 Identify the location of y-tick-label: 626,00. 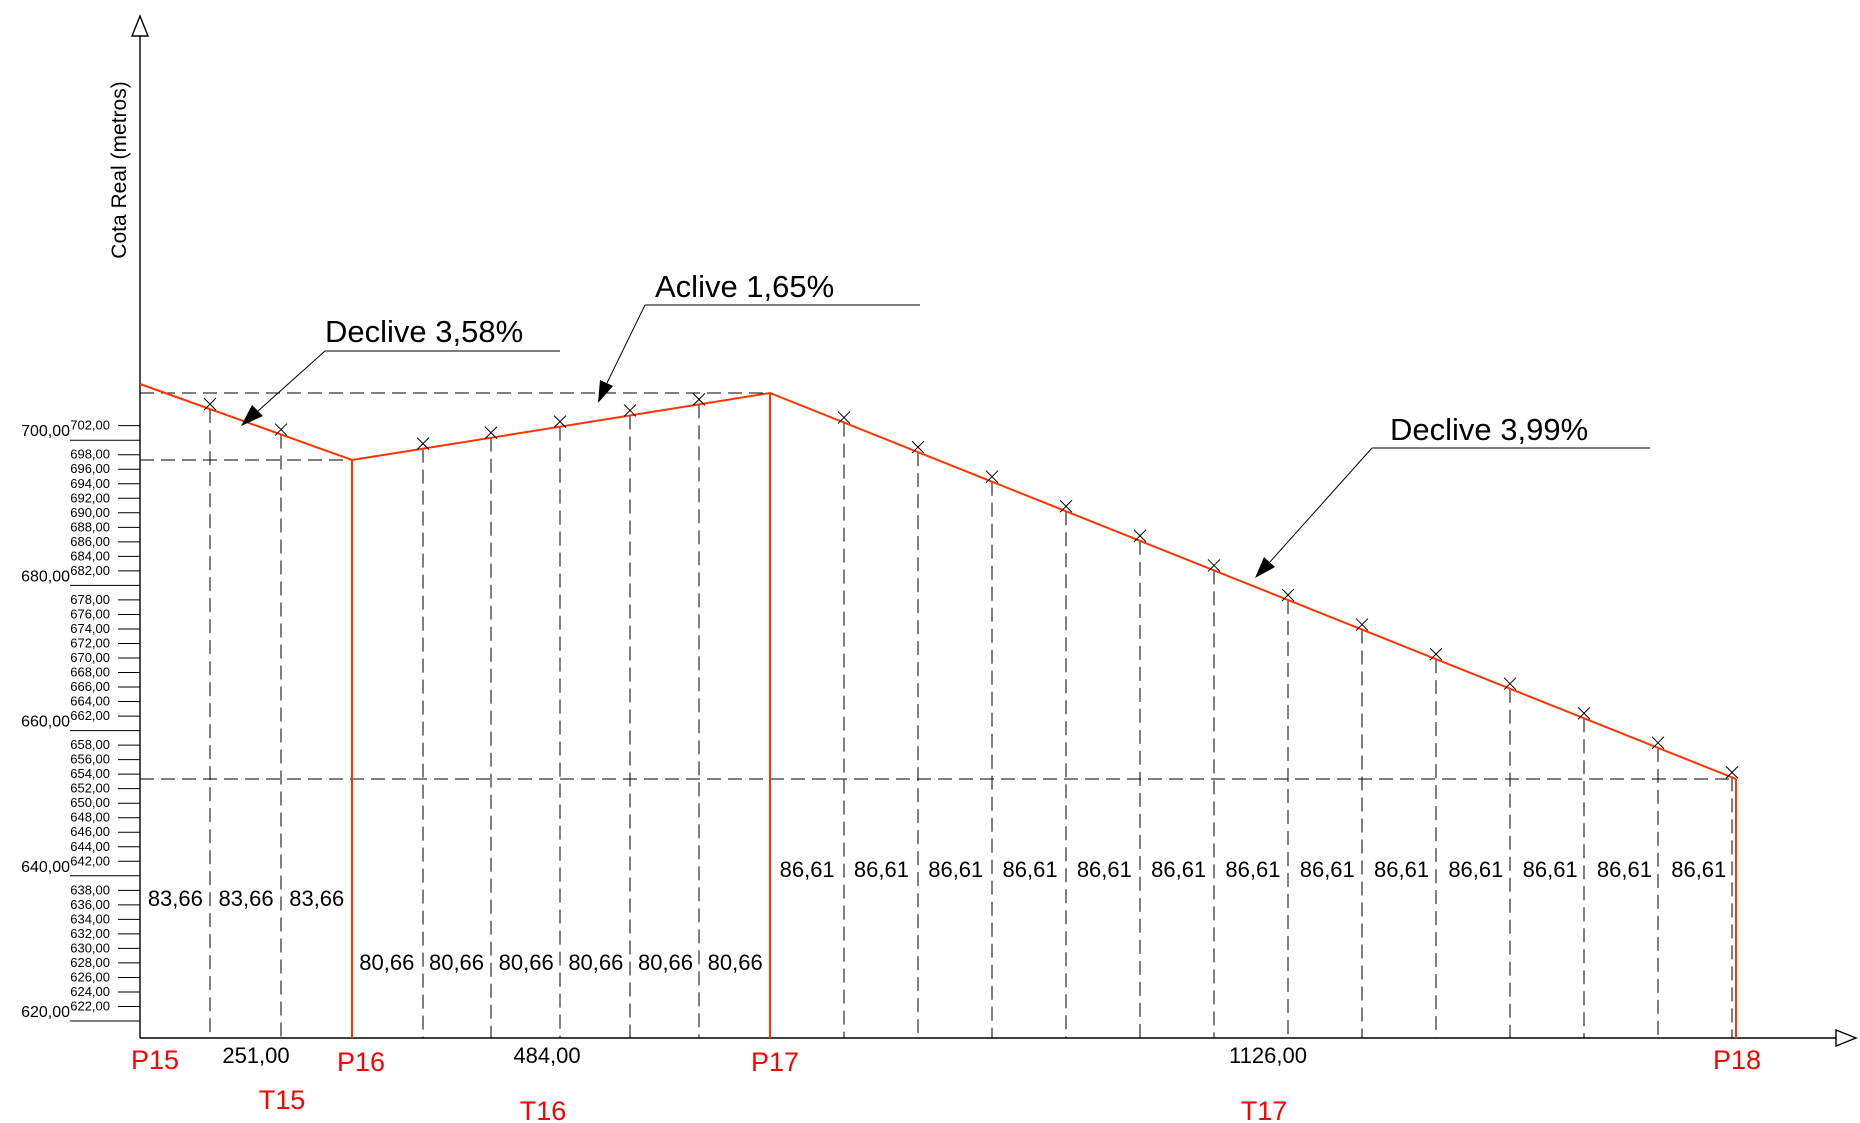
(90, 976).